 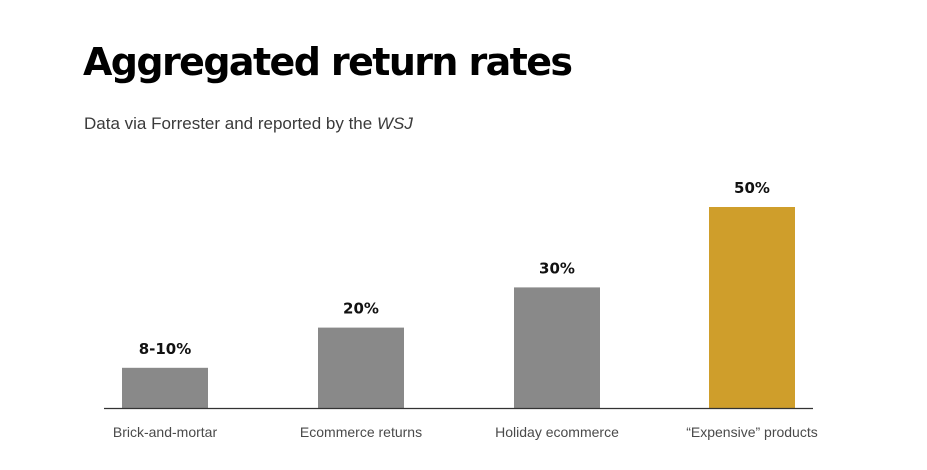 I want to click on chart-title: Aggregated return rates, so click(x=328, y=62).